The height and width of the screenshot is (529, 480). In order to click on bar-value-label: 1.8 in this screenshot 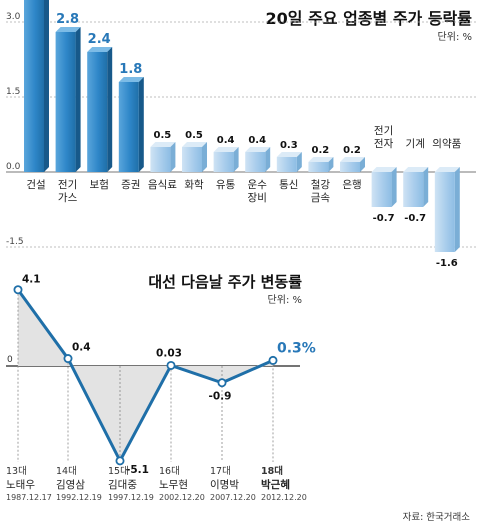, I will do `click(130, 69)`.